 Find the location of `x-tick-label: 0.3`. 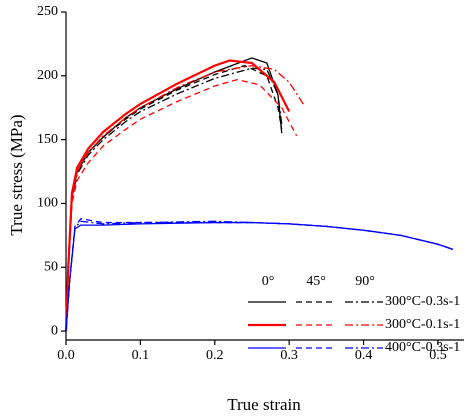

x-tick-label: 0.3 is located at coordinates (289, 355).